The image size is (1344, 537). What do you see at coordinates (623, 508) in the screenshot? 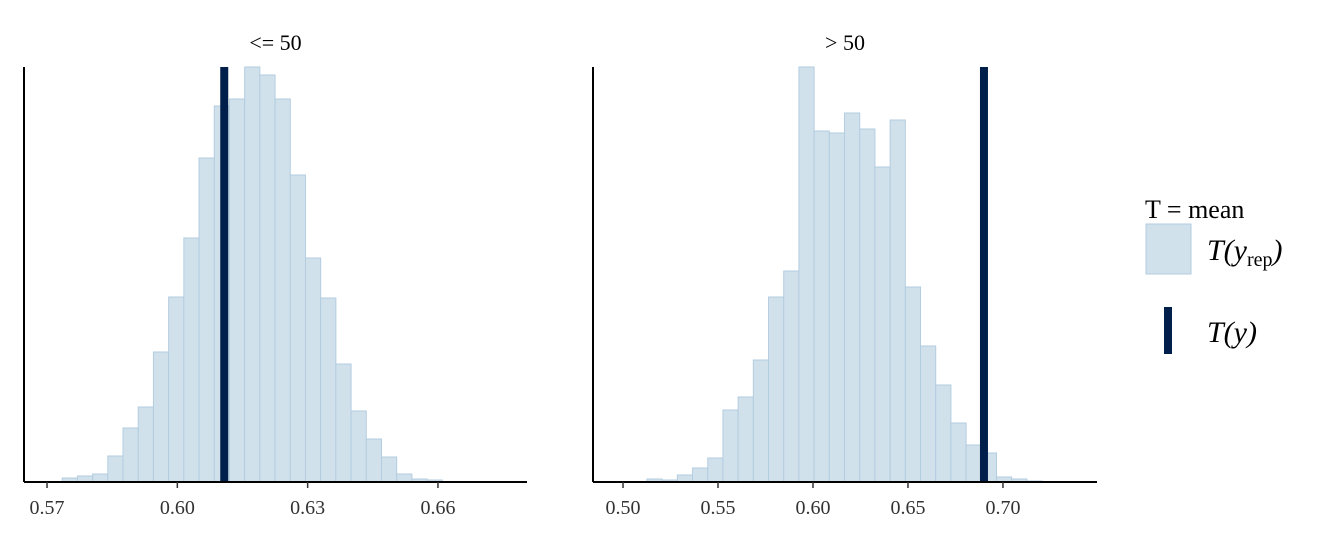
I see `x-tick-label: 0.50` at bounding box center [623, 508].